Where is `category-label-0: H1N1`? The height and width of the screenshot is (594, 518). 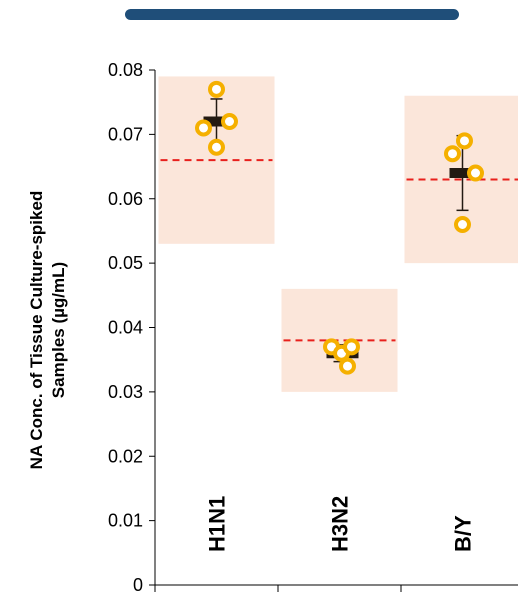
category-label-0: H1N1 is located at coordinates (217, 524).